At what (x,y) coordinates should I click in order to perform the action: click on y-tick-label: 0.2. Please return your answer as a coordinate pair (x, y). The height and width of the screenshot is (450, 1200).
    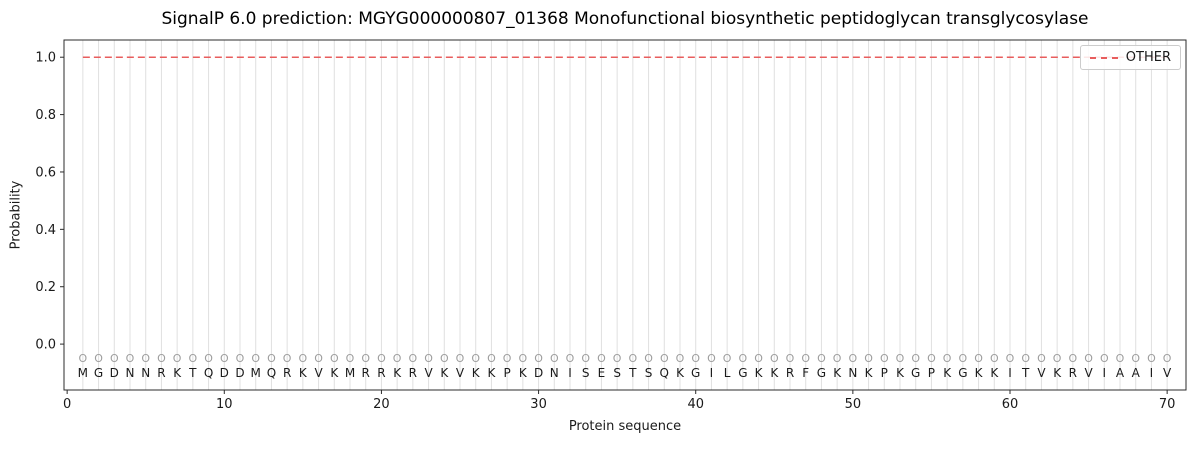
    Looking at the image, I should click on (45, 287).